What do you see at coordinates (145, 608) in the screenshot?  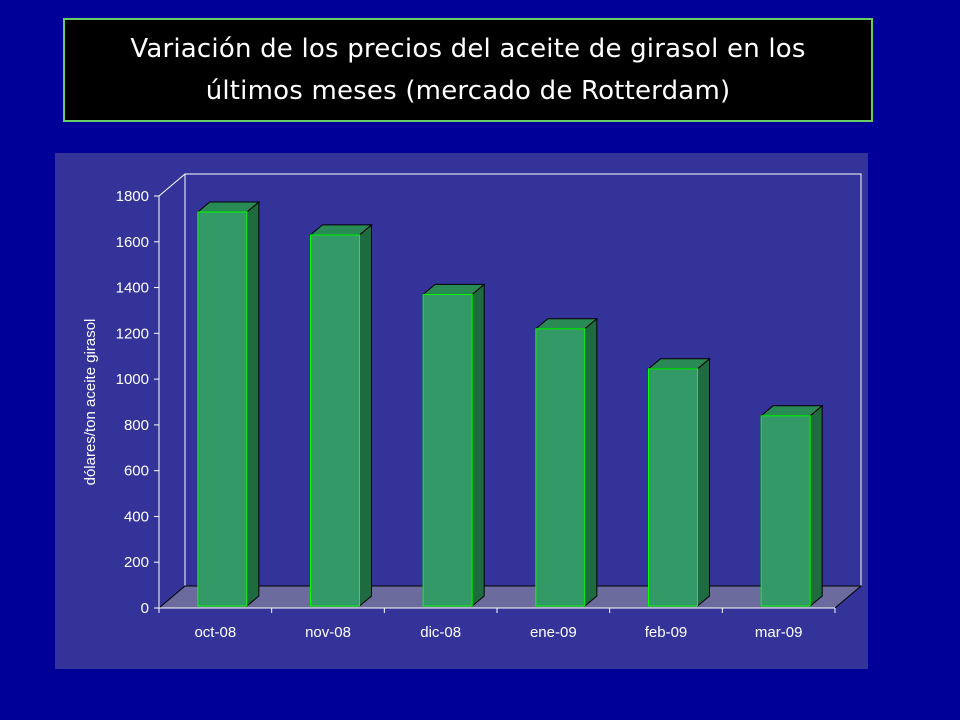 I see `y-tick-label: 0` at bounding box center [145, 608].